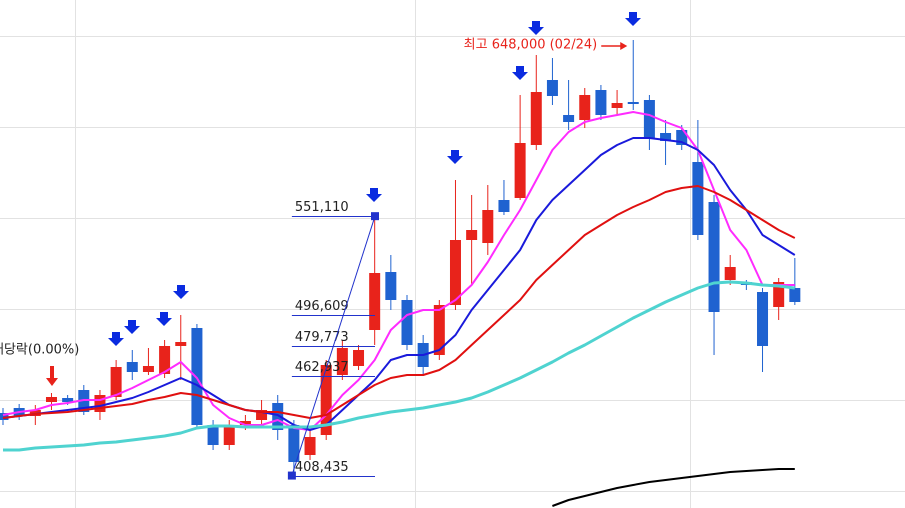 The height and width of the screenshot is (508, 905). Describe the element at coordinates (624, 46) in the screenshot. I see `max-arrow-head` at that location.